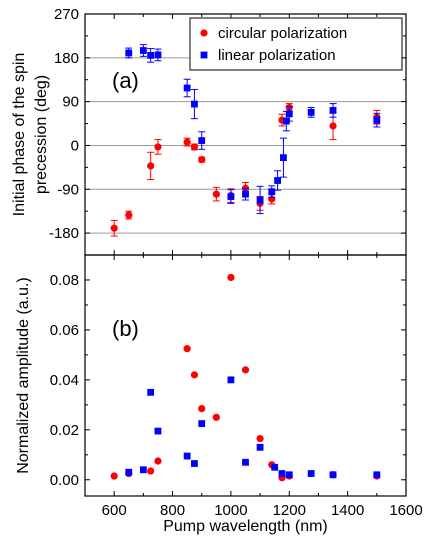 This screenshot has height=544, width=436. I want to click on legend-marker-square, so click(204, 55).